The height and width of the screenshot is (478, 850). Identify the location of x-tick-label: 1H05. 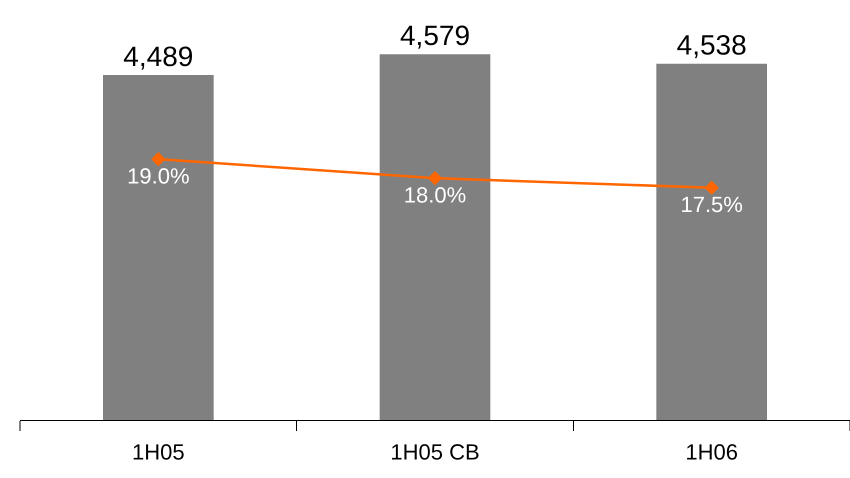
(158, 451).